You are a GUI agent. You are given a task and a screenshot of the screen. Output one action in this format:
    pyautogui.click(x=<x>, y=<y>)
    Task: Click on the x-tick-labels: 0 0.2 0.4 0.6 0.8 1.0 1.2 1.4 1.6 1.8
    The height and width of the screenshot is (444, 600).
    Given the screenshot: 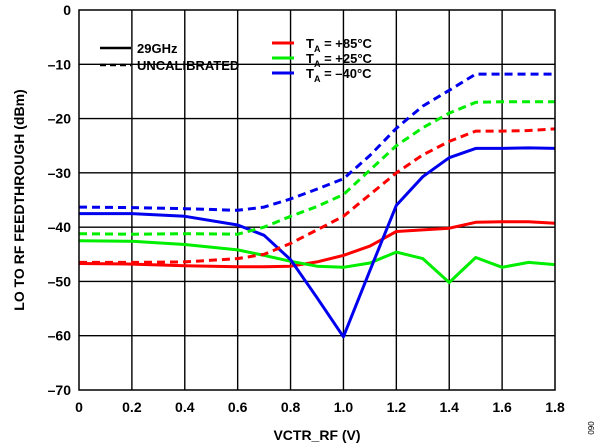 What is the action you would take?
    pyautogui.click(x=320, y=407)
    